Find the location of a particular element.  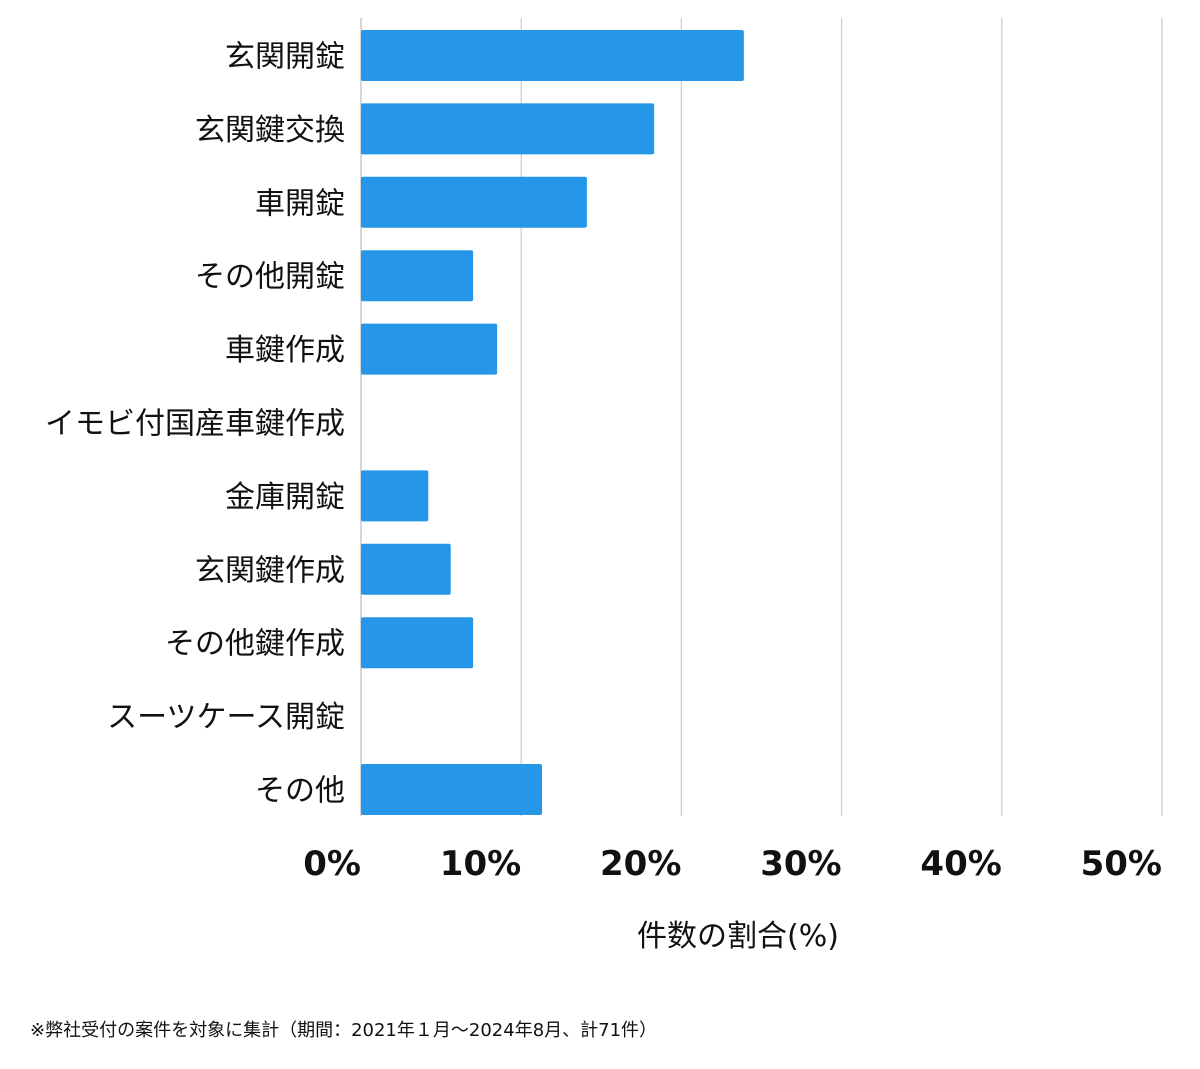

category-label: その他開錠 is located at coordinates (270, 277).